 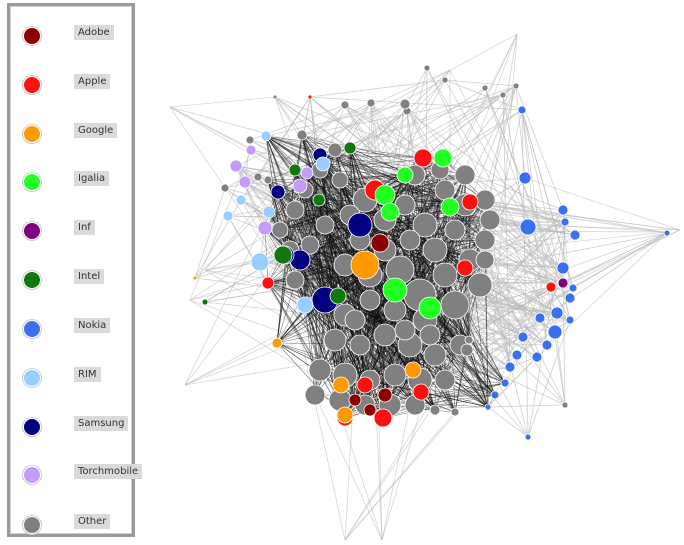 I want to click on legend-item-nokia: Nokia, so click(x=71, y=327).